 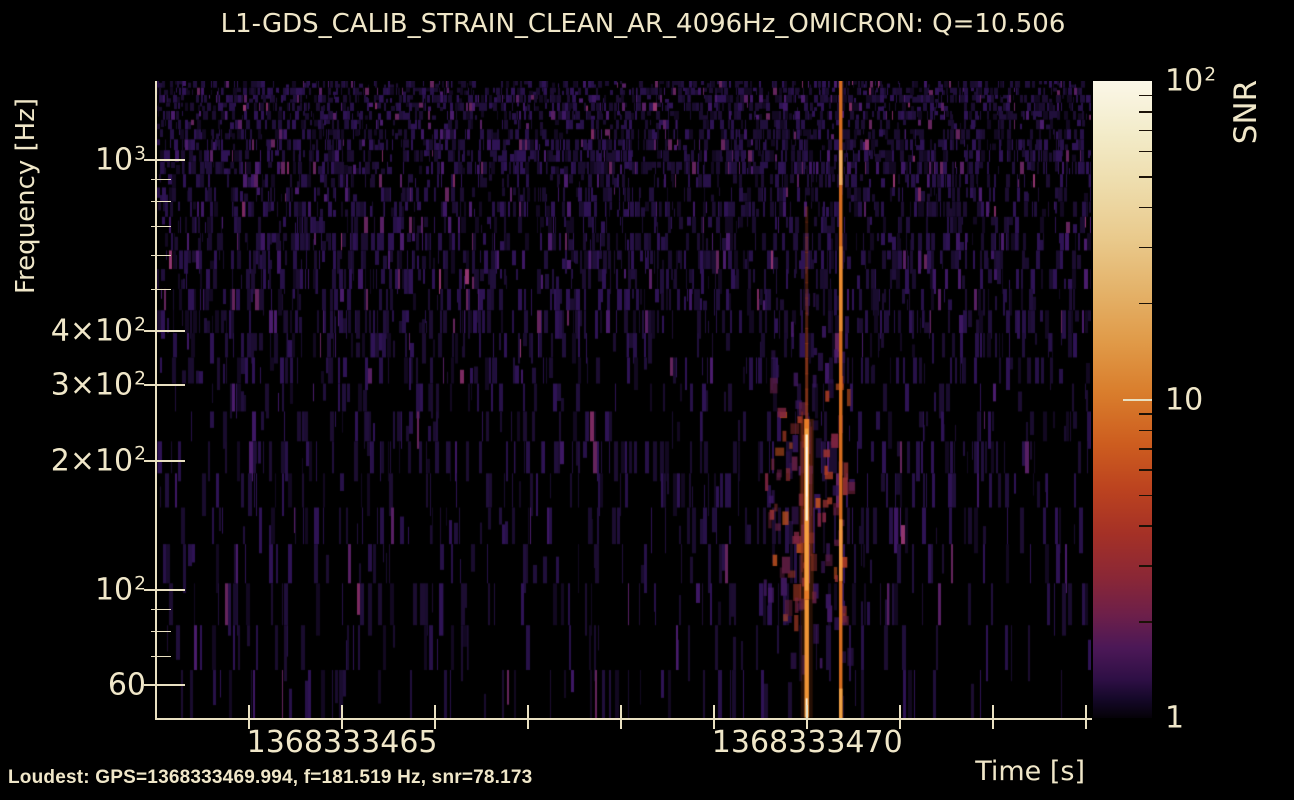 I want to click on x-tick-label: 1368333465, so click(x=342, y=742).